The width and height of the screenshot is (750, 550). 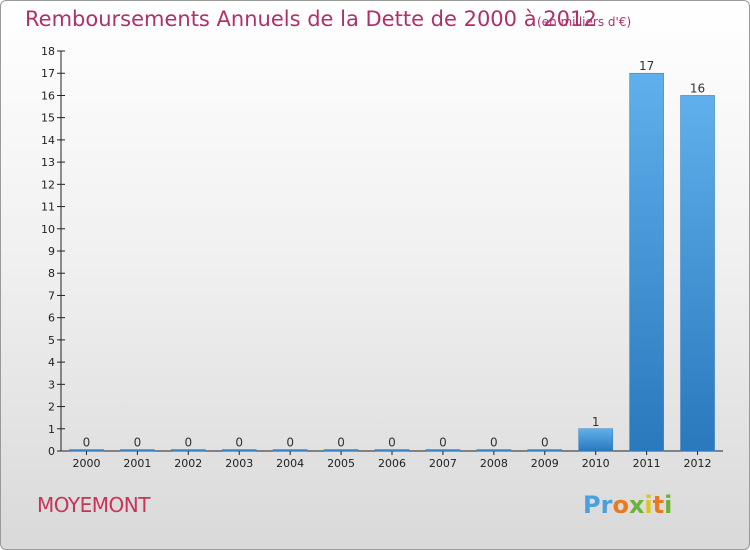 I want to click on y-tick-label: 18, so click(x=48, y=51).